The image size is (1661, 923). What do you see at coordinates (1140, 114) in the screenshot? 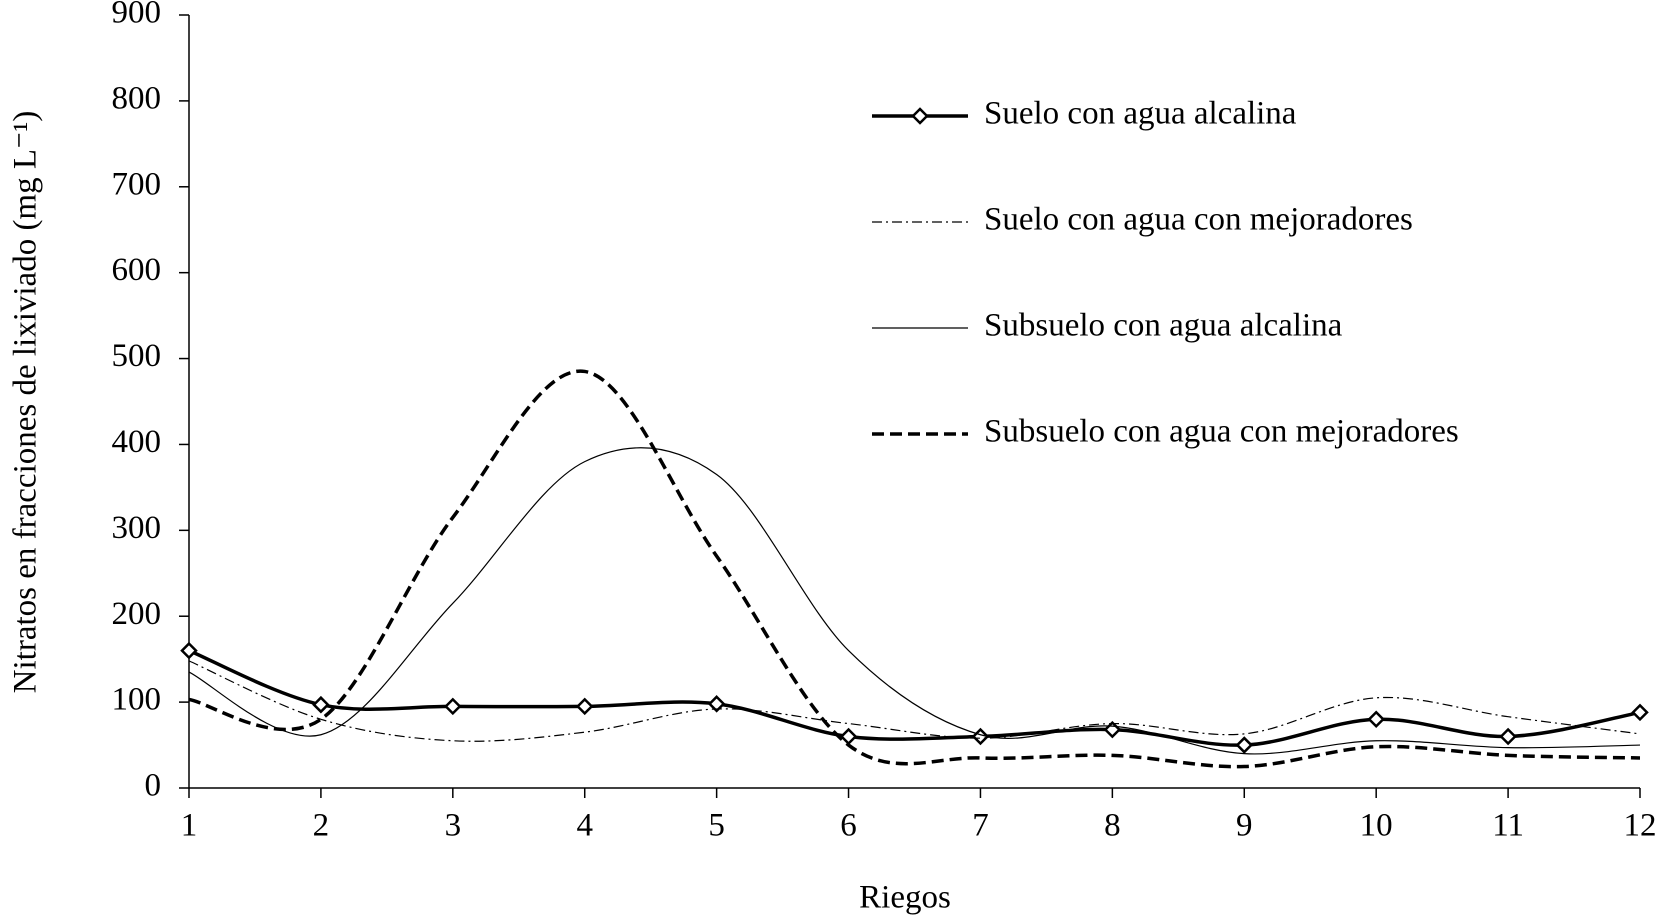
I see `legend-label: Suelo con agua alcalina` at bounding box center [1140, 114].